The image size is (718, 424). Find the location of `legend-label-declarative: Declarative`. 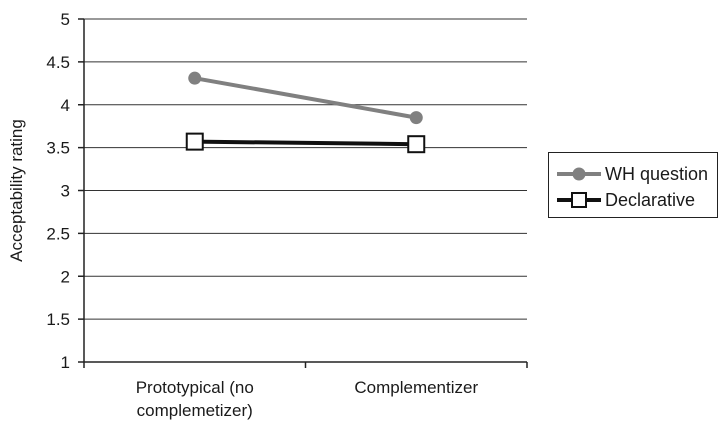

legend-label-declarative: Declarative is located at coordinates (650, 199).